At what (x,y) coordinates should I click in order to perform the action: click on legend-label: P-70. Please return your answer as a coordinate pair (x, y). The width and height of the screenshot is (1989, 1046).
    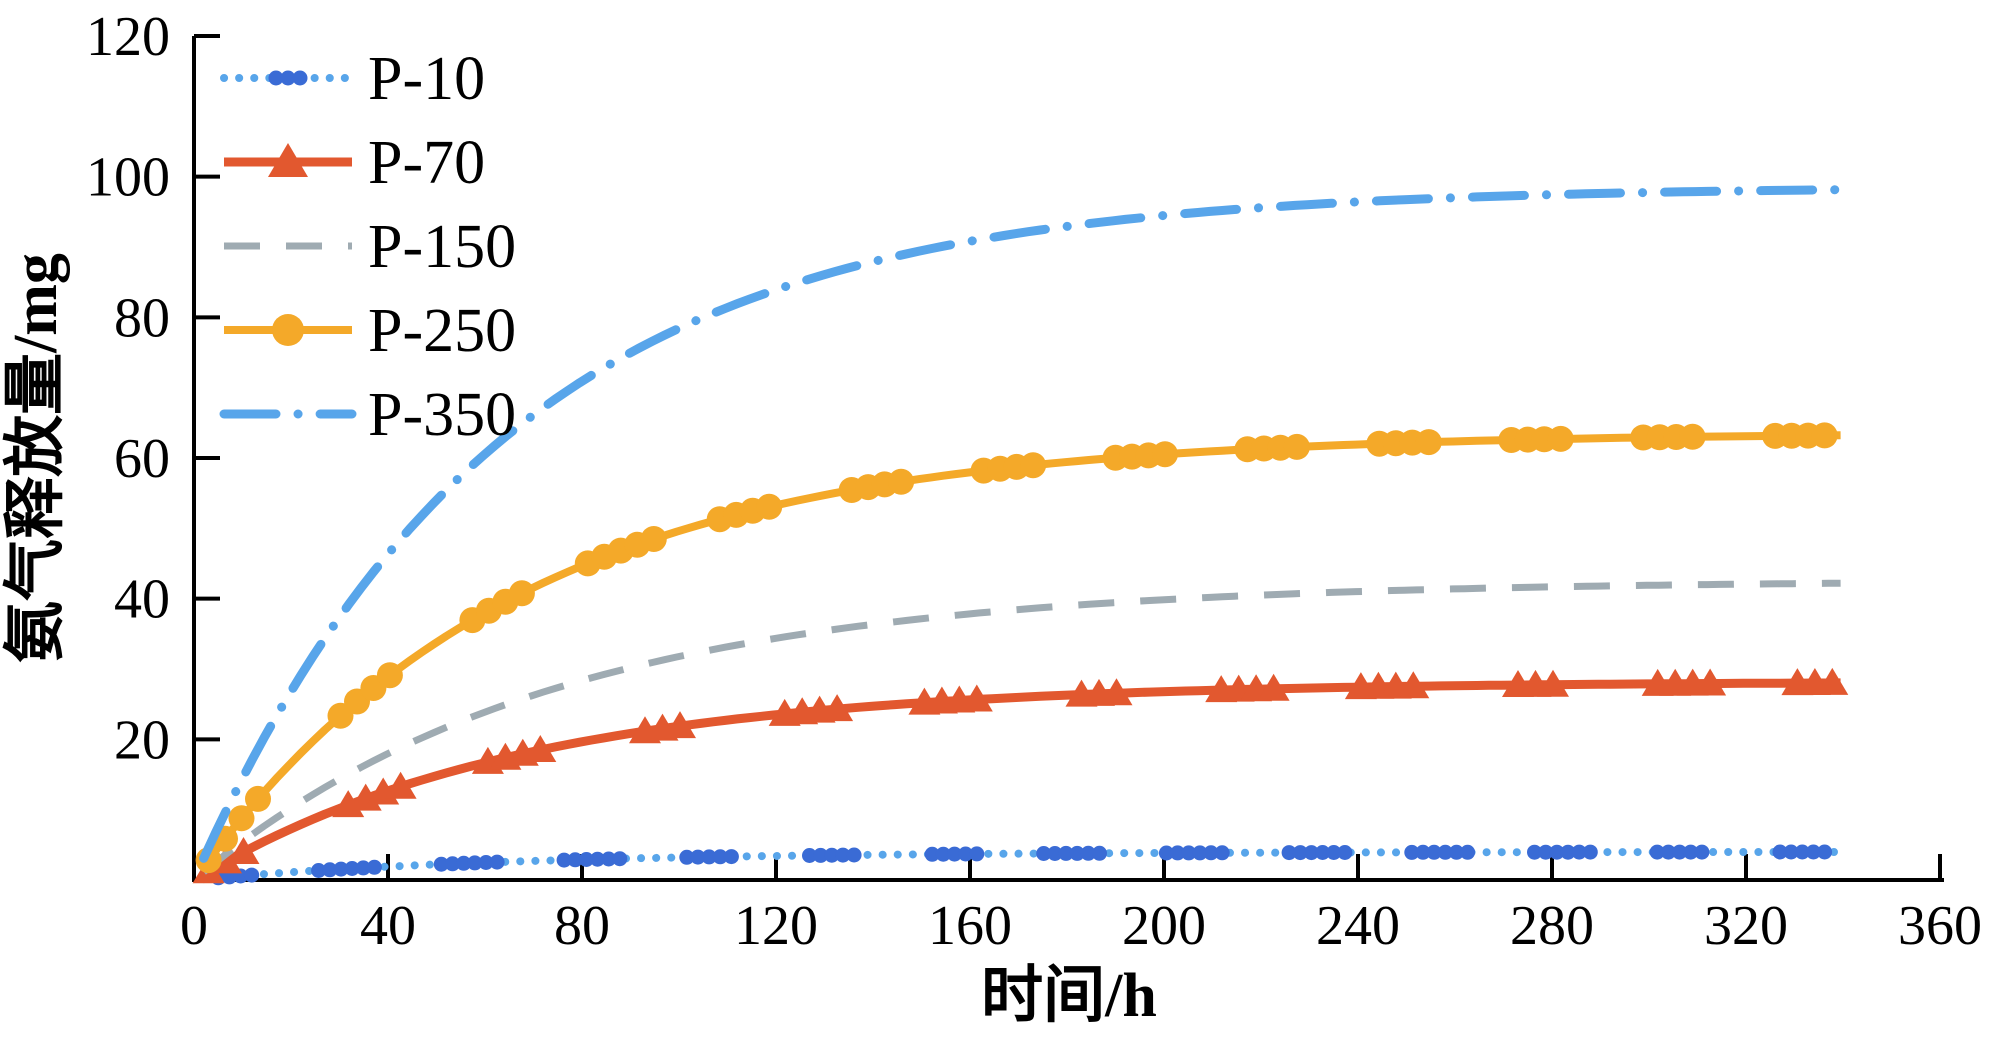
    Looking at the image, I should click on (426, 163).